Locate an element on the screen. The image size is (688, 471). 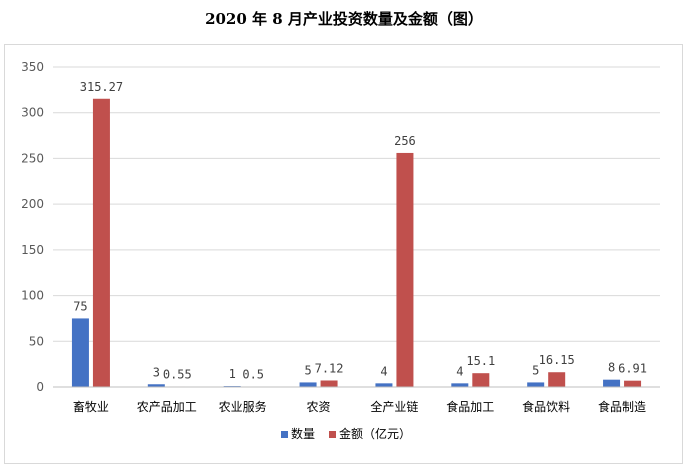
x-category-label: 农业服务 is located at coordinates (243, 406).